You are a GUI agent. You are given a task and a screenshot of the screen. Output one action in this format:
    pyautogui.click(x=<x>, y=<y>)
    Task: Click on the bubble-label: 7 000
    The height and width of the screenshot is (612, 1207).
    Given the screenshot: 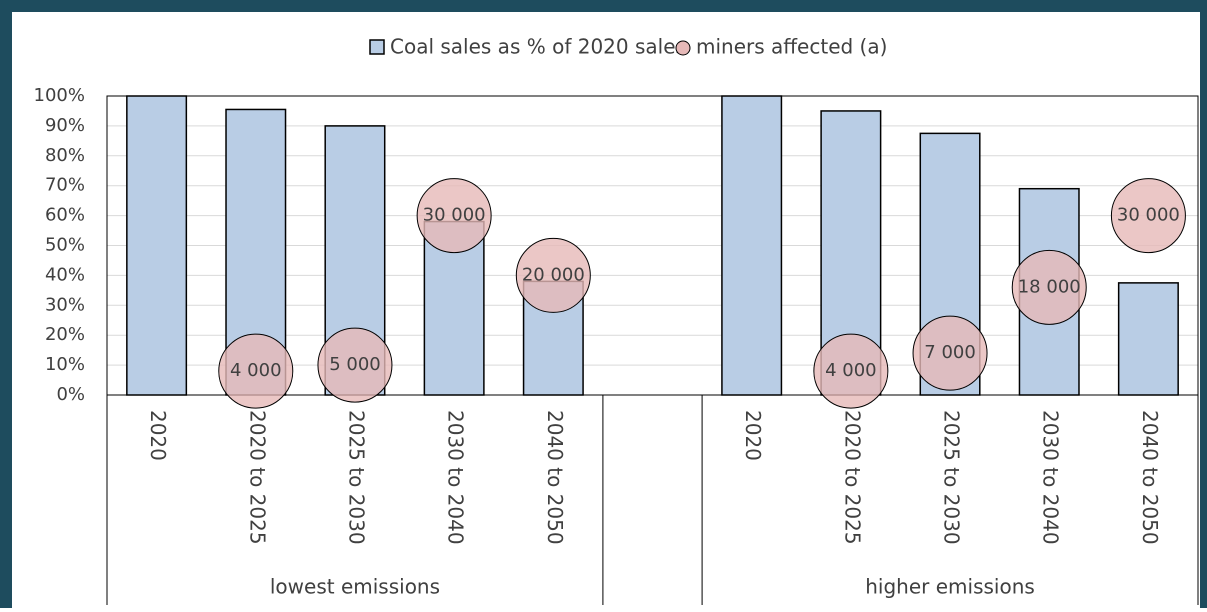 What is the action you would take?
    pyautogui.click(x=950, y=352)
    